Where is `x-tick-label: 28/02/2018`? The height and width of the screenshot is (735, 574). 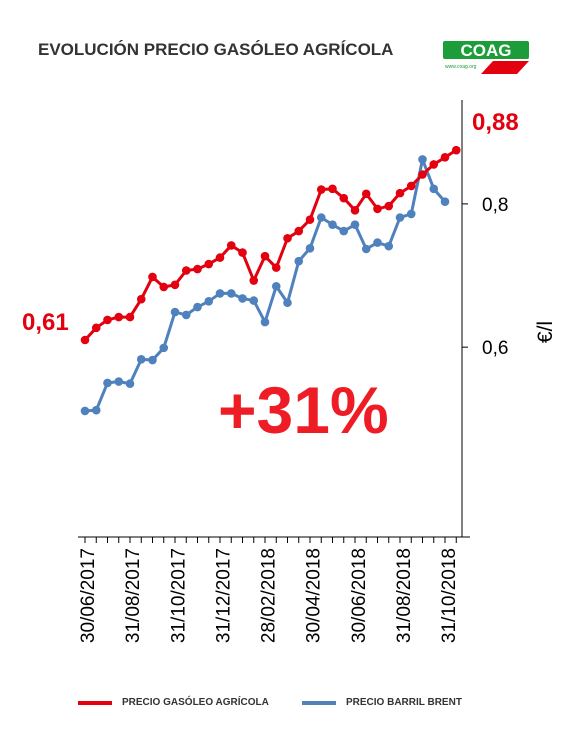 x-tick-label: 28/02/2018 is located at coordinates (269, 595).